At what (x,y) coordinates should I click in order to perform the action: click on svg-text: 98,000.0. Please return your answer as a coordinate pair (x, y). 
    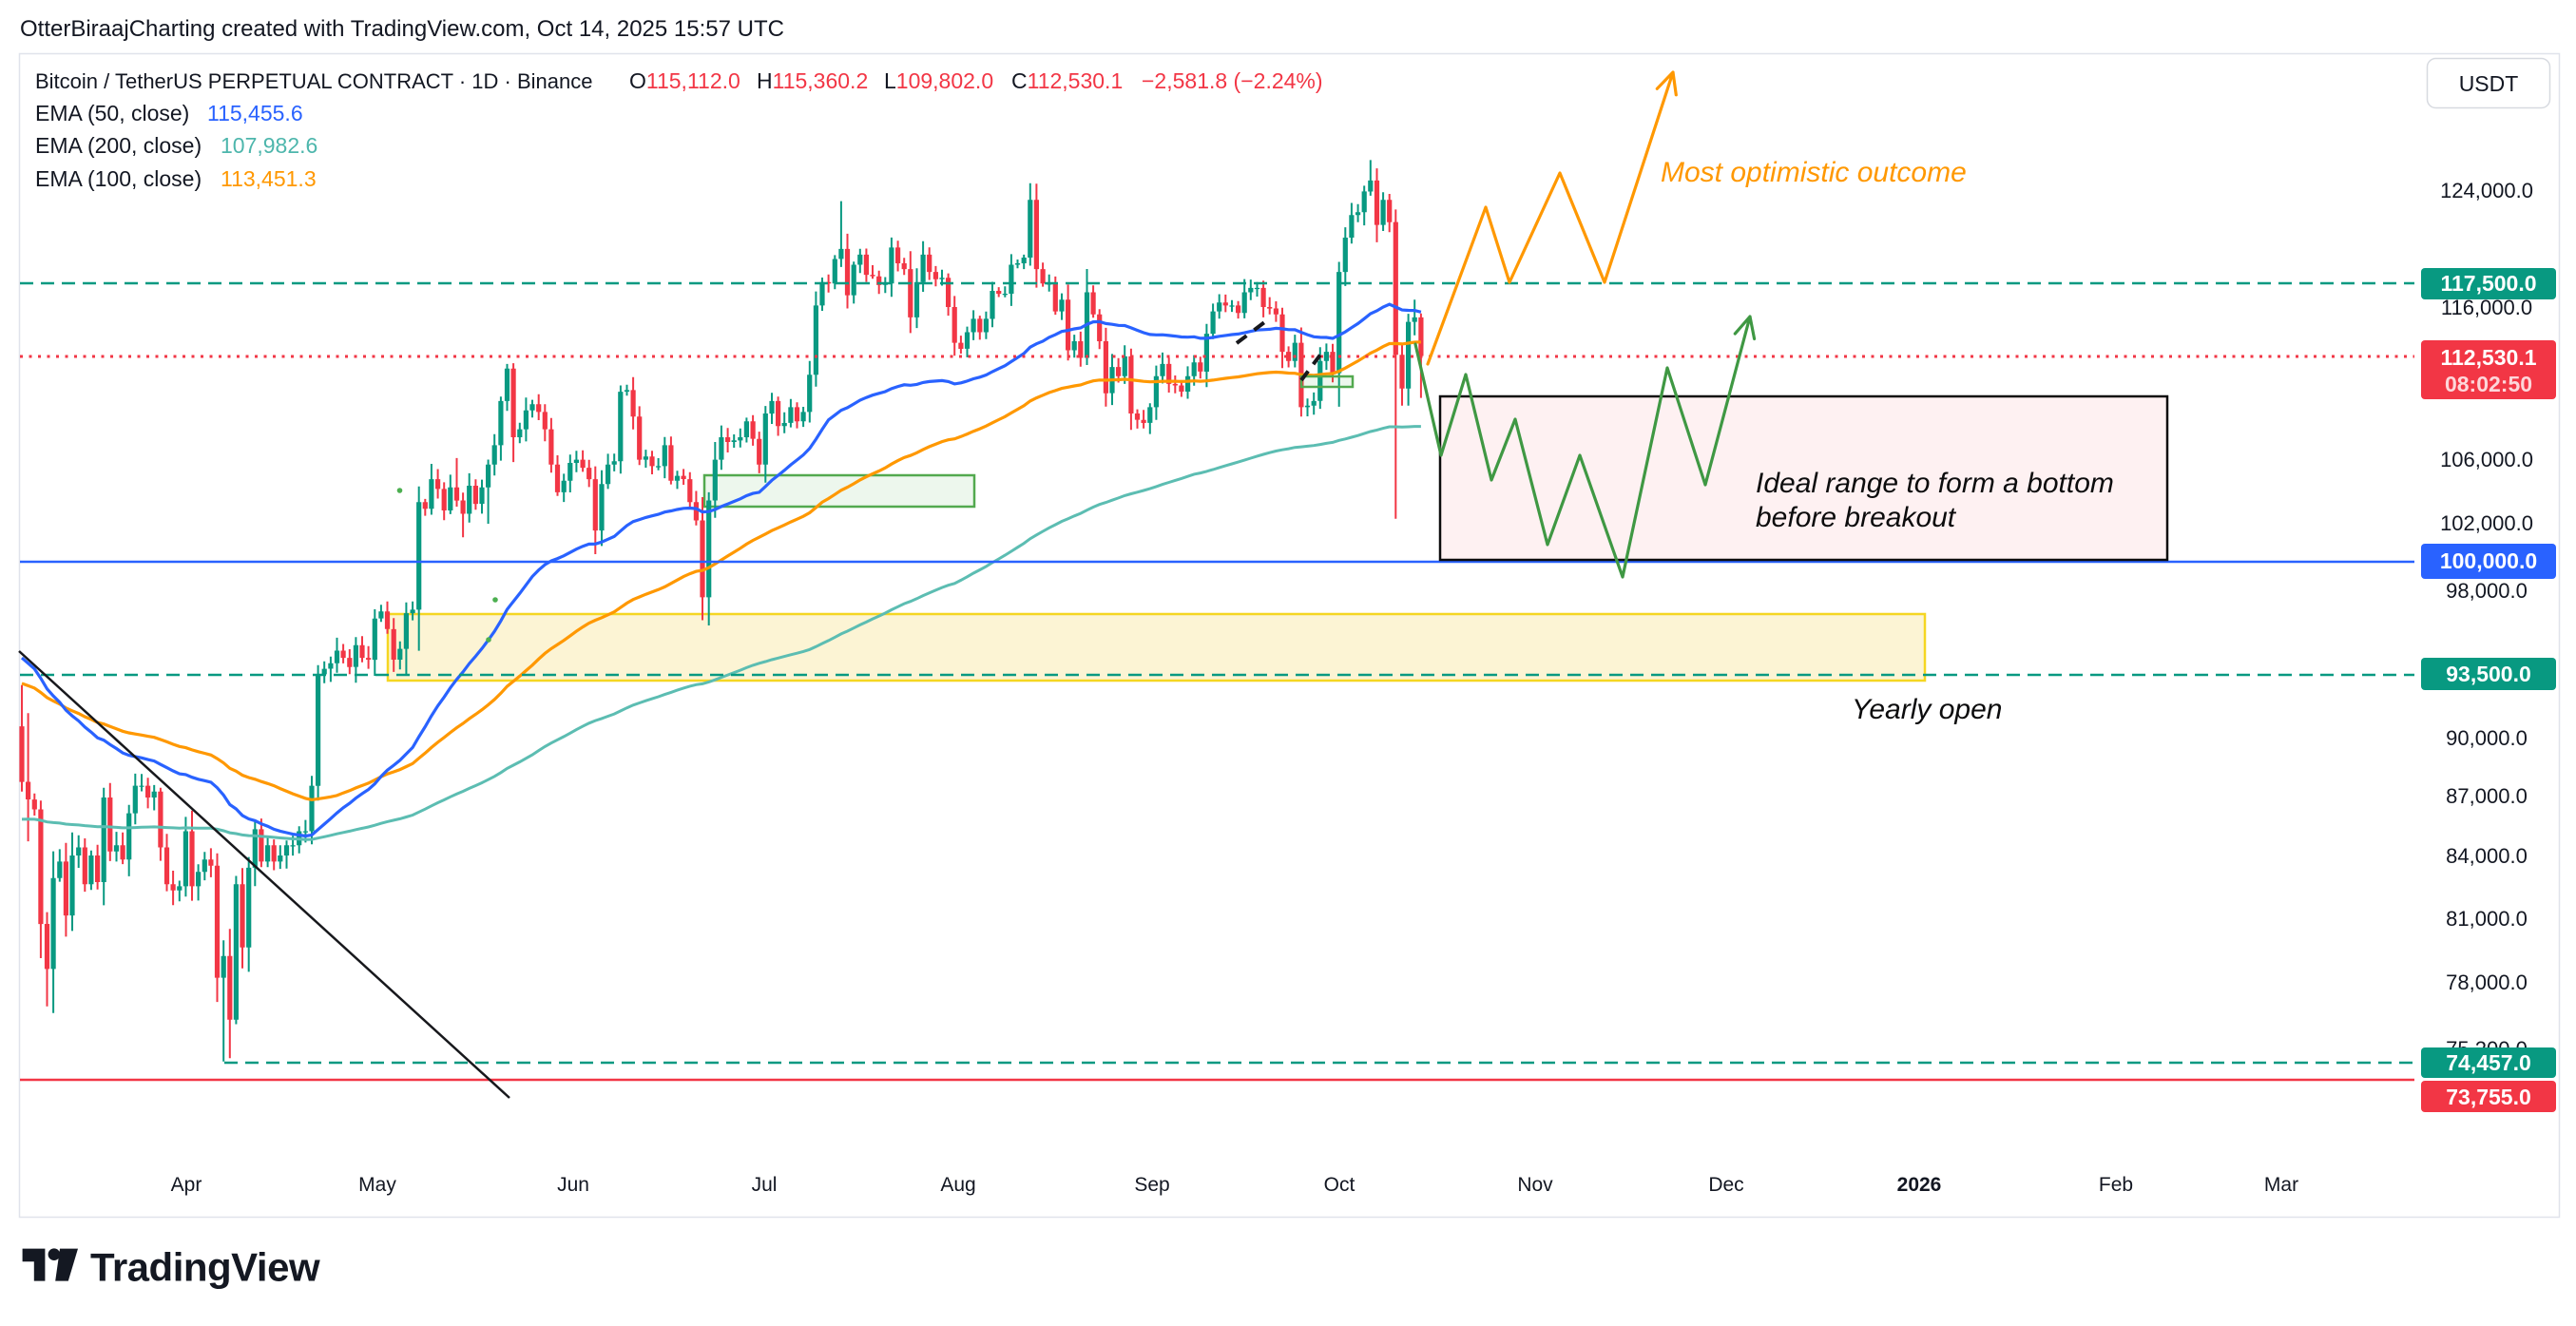
    Looking at the image, I should click on (2487, 591).